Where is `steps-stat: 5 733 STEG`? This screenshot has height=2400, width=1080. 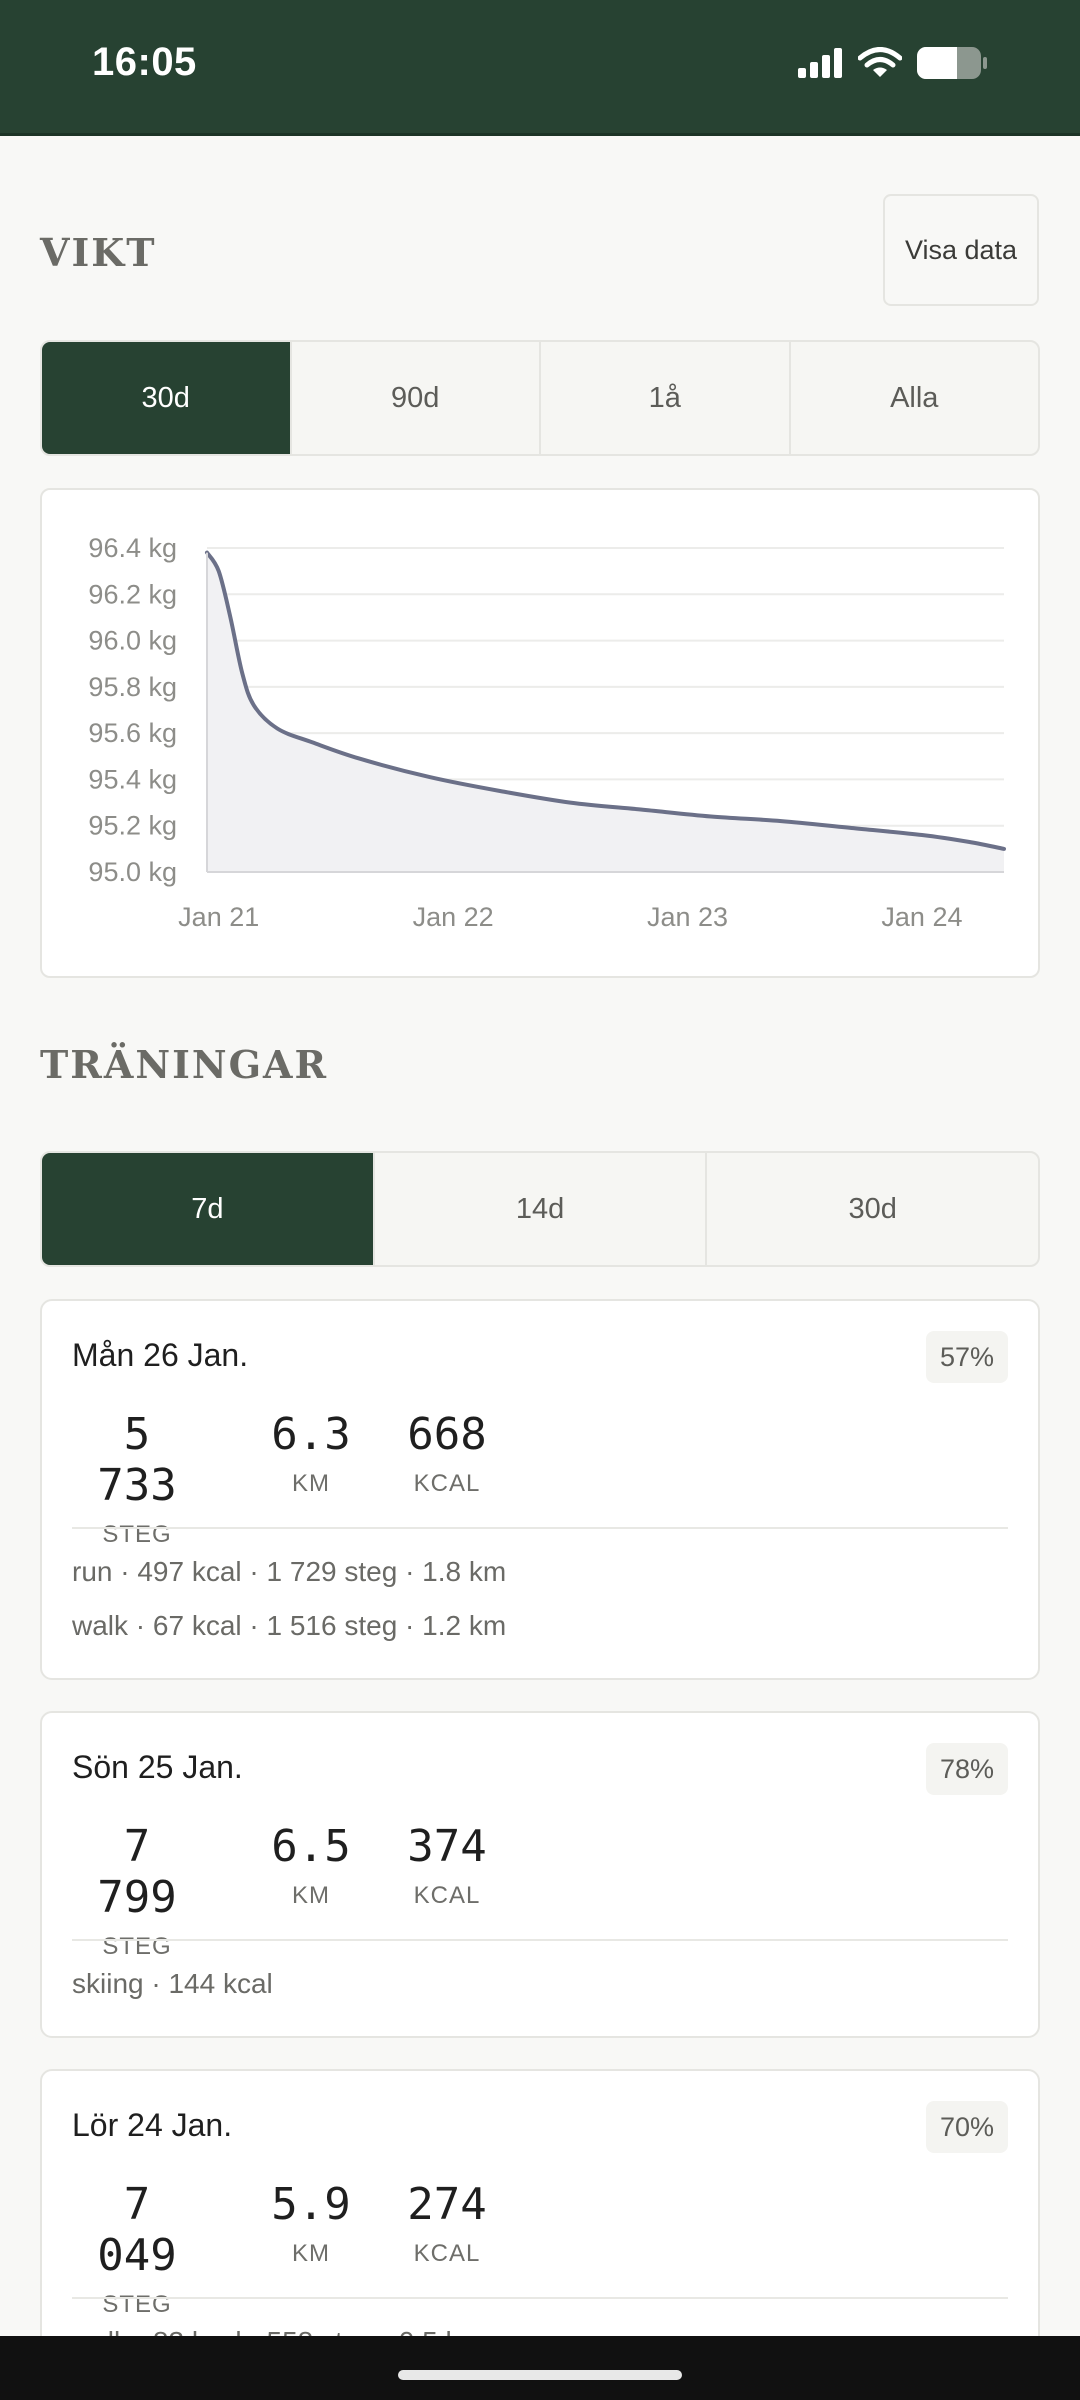 steps-stat: 5 733 STEG is located at coordinates (137, 1479).